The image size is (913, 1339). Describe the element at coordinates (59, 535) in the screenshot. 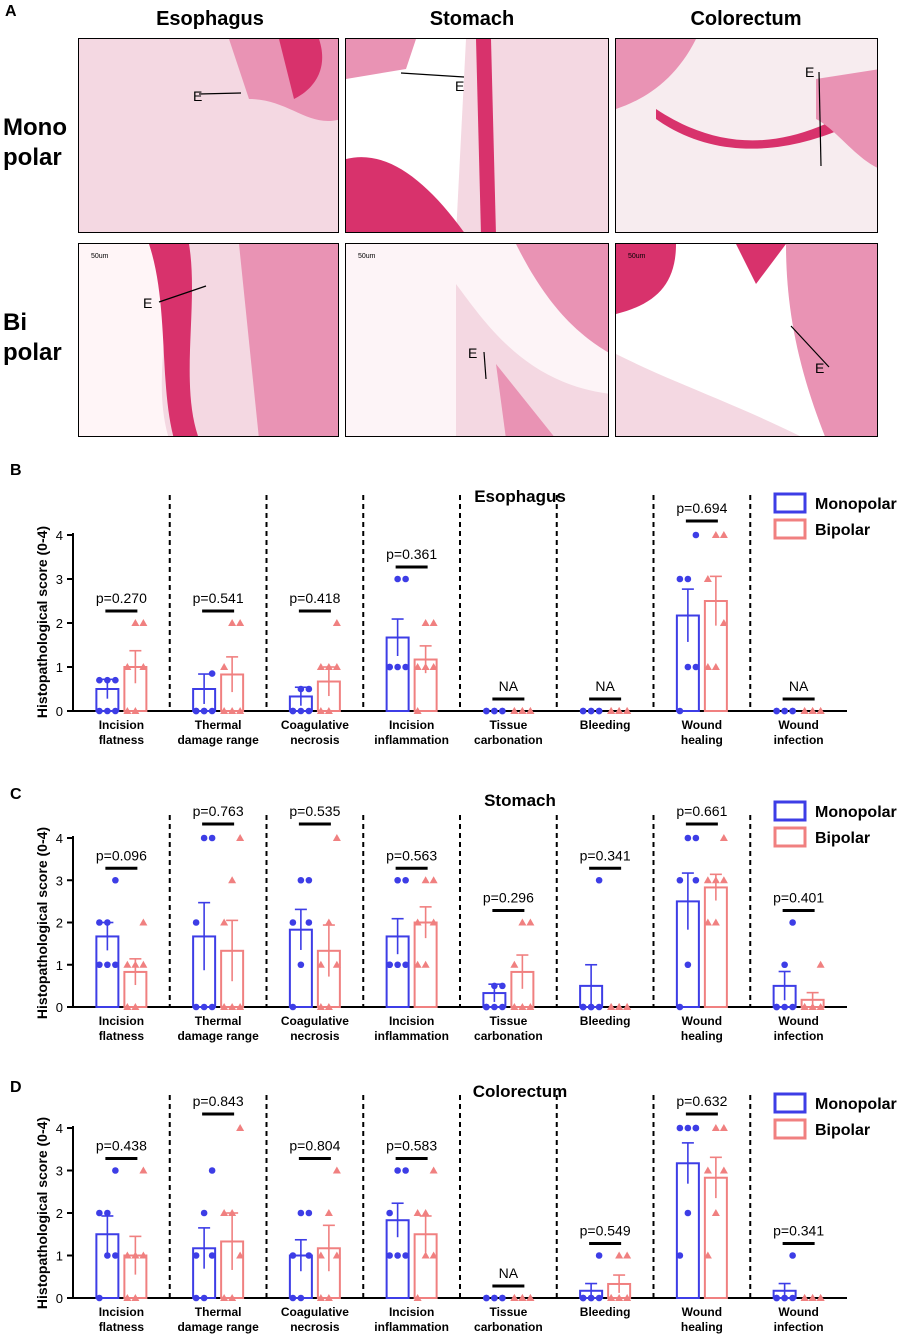

I see `y-tick-label: 4` at that location.